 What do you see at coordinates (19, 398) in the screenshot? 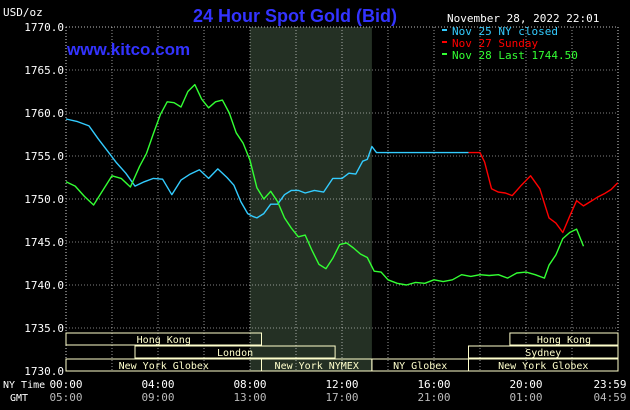
I see `gmt-axis-label: GMT` at bounding box center [19, 398].